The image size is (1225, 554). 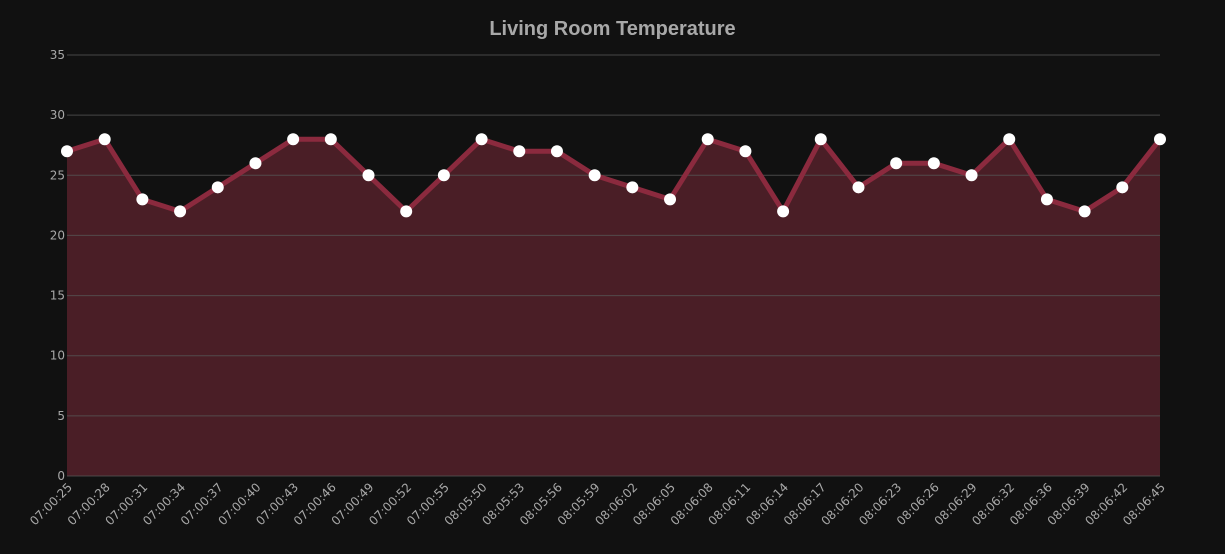 I want to click on y-tick-label-0: 0, so click(x=61, y=476).